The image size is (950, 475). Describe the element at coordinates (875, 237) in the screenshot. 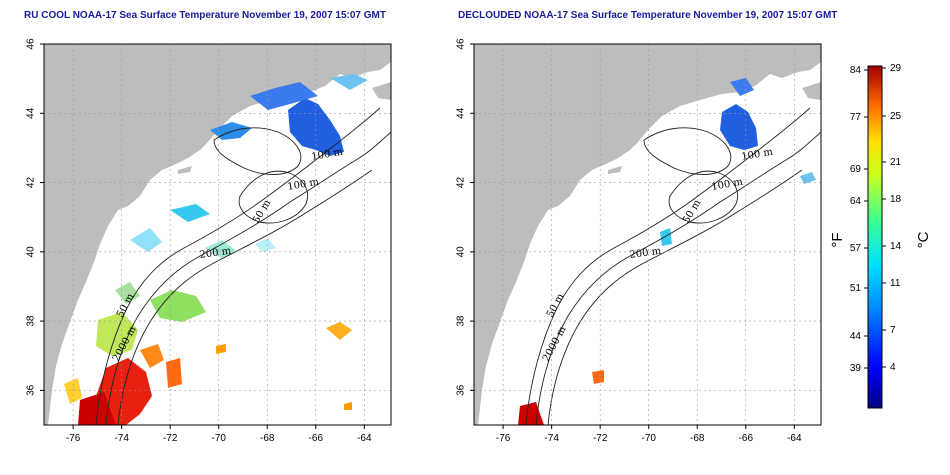

I see `colorbar-gradient` at that location.